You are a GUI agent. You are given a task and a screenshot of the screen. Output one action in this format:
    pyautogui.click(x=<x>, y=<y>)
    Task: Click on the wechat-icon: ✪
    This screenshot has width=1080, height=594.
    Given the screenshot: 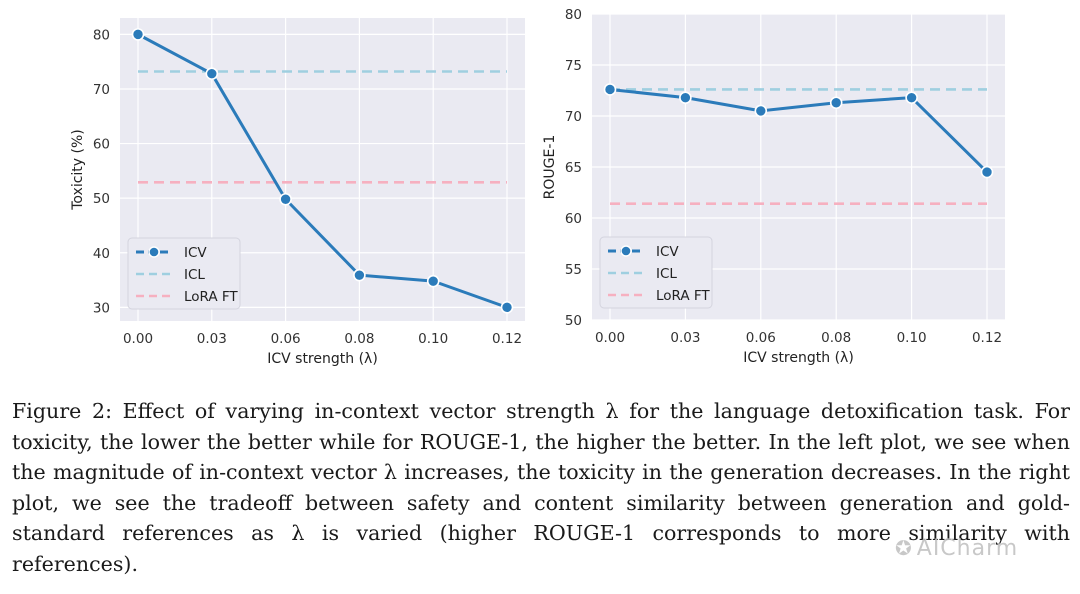 What is the action you would take?
    pyautogui.click(x=904, y=548)
    